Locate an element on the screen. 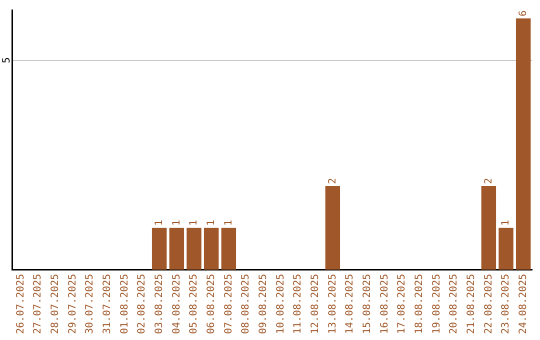 The image size is (540, 340). x-tick-label: 30.07.2025 is located at coordinates (90, 304).